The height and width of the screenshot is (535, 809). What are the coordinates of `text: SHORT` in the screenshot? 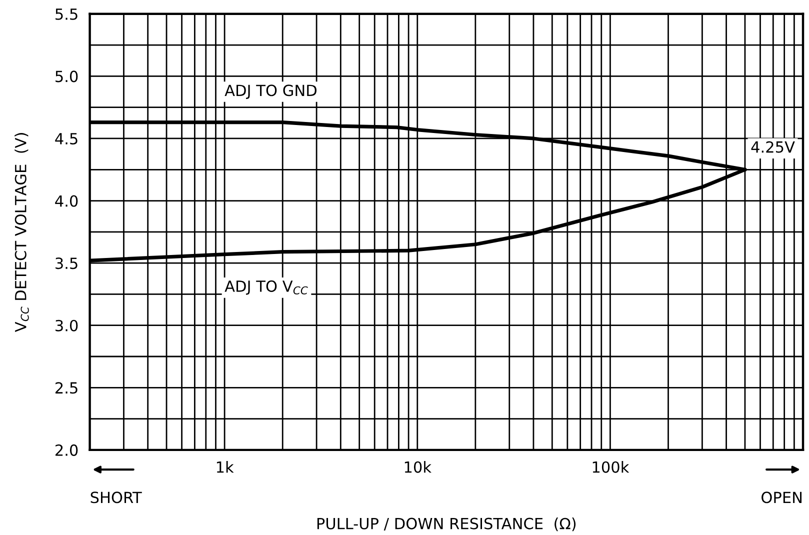 It's located at (116, 498).